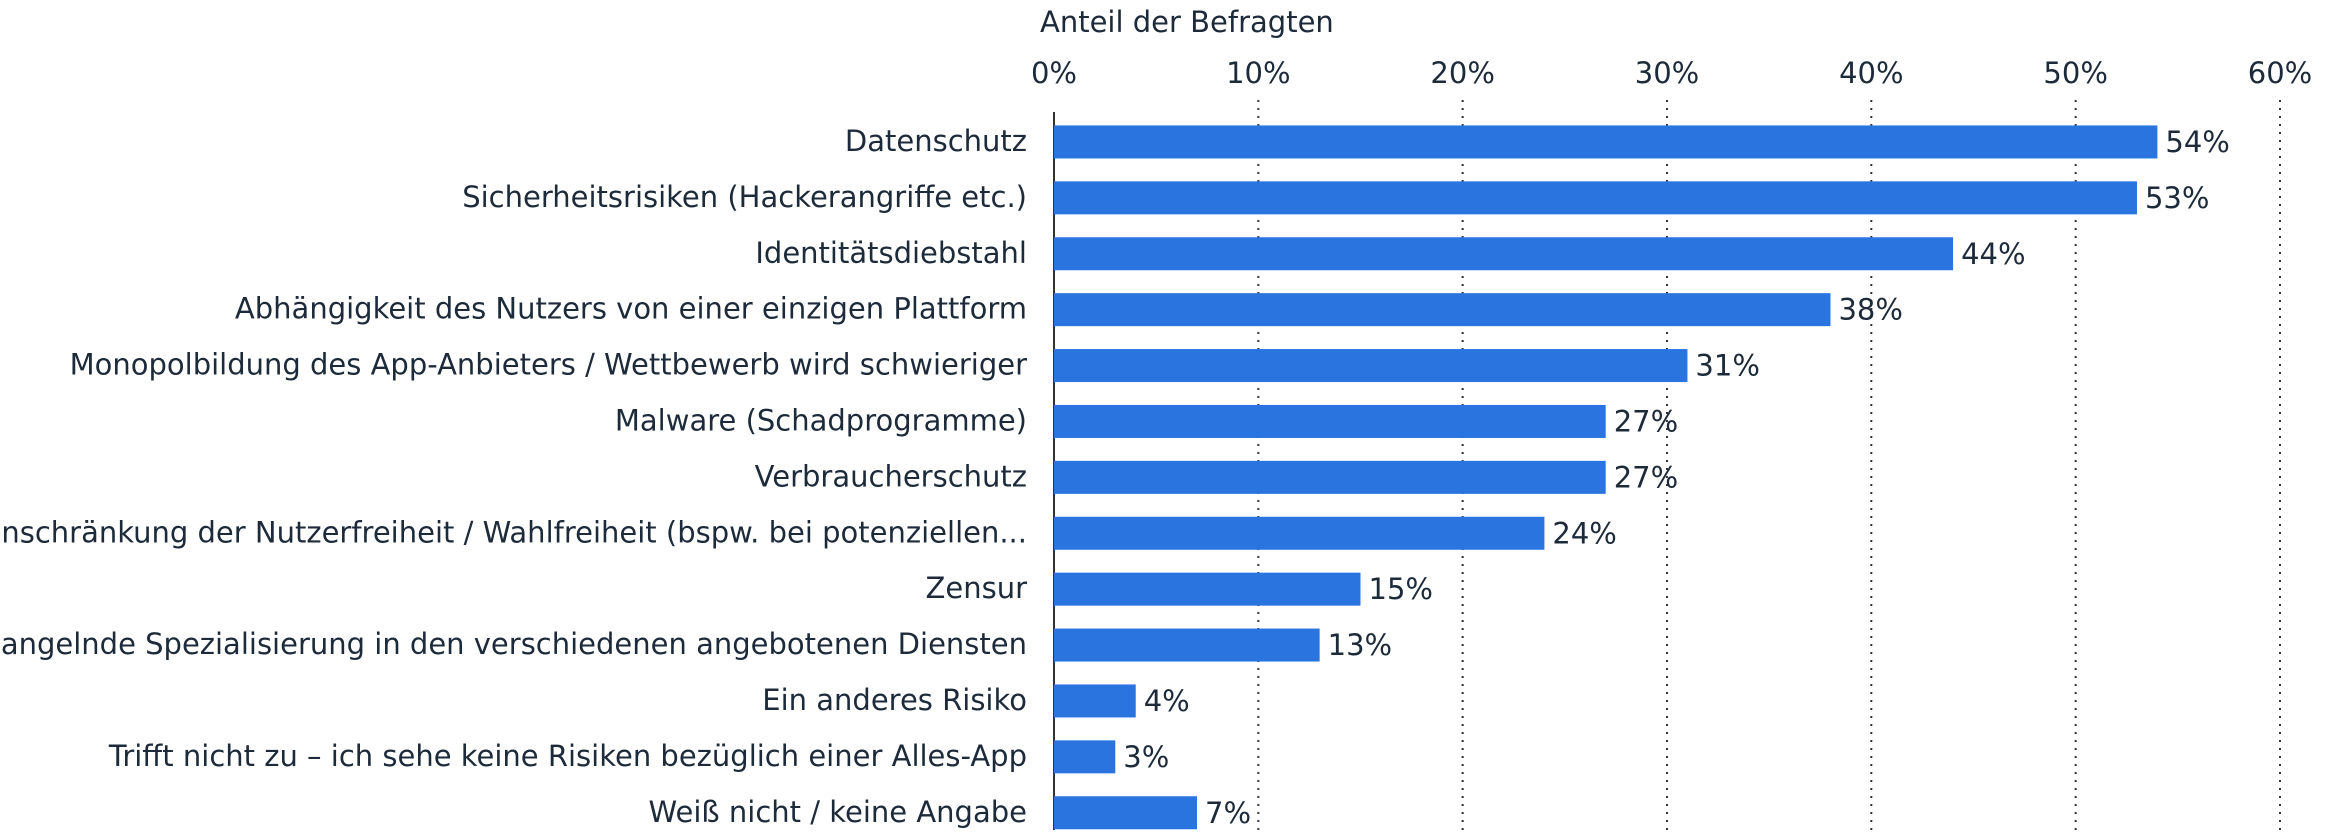 Image resolution: width=2326 pixels, height=834 pixels. What do you see at coordinates (891, 476) in the screenshot?
I see `y-tick-label: Verbraucherschutz` at bounding box center [891, 476].